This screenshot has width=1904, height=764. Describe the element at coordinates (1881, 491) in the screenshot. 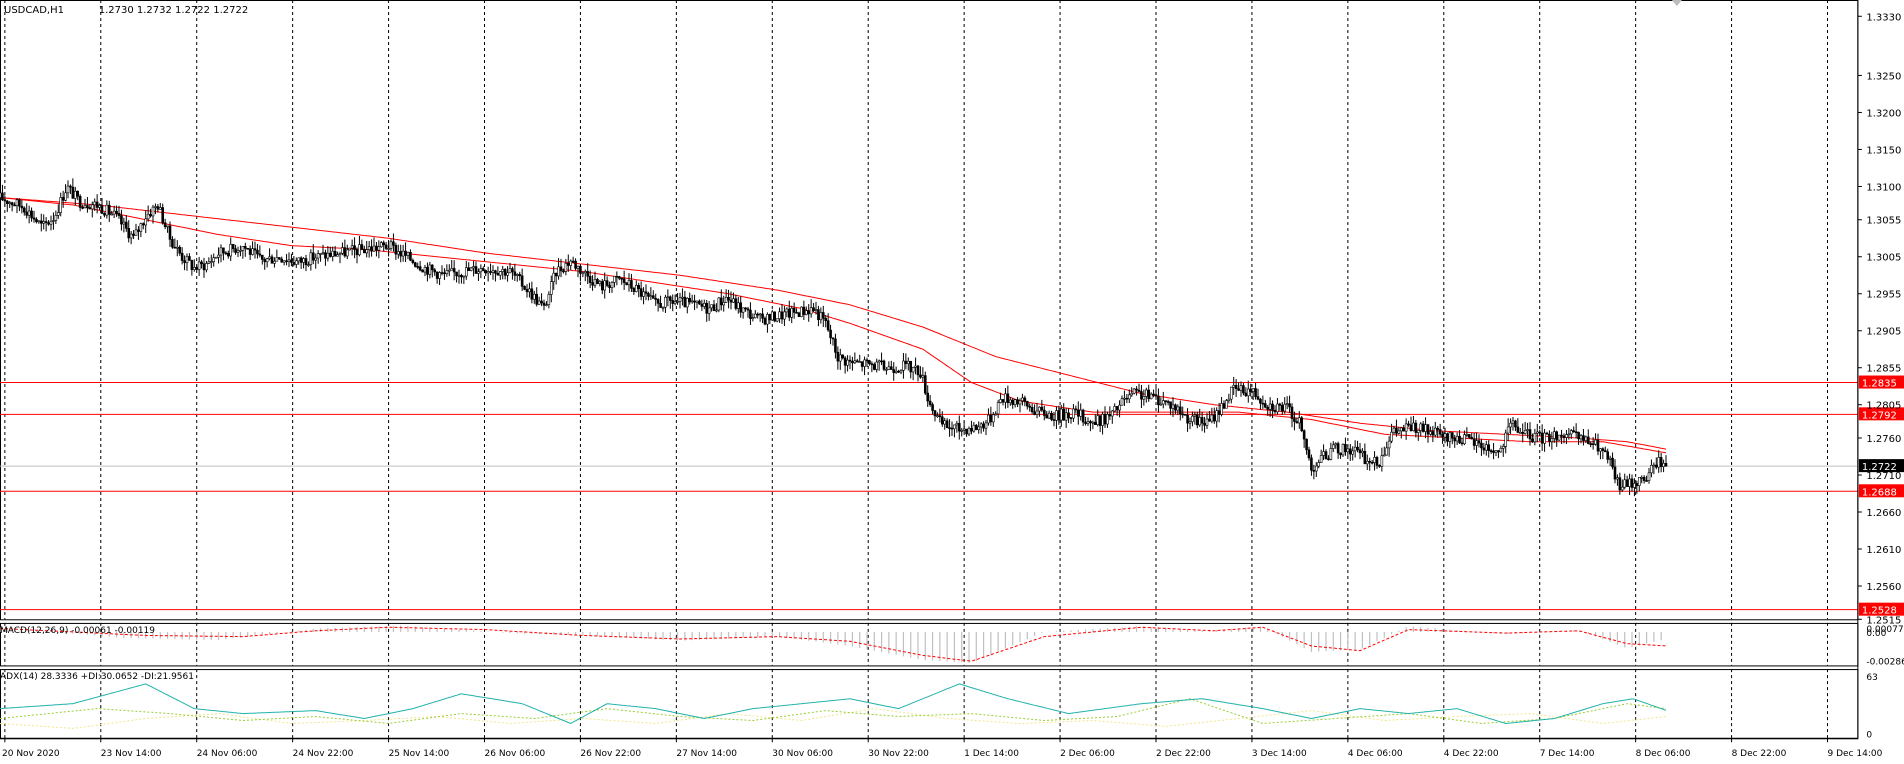

I see `level-badge` at that location.